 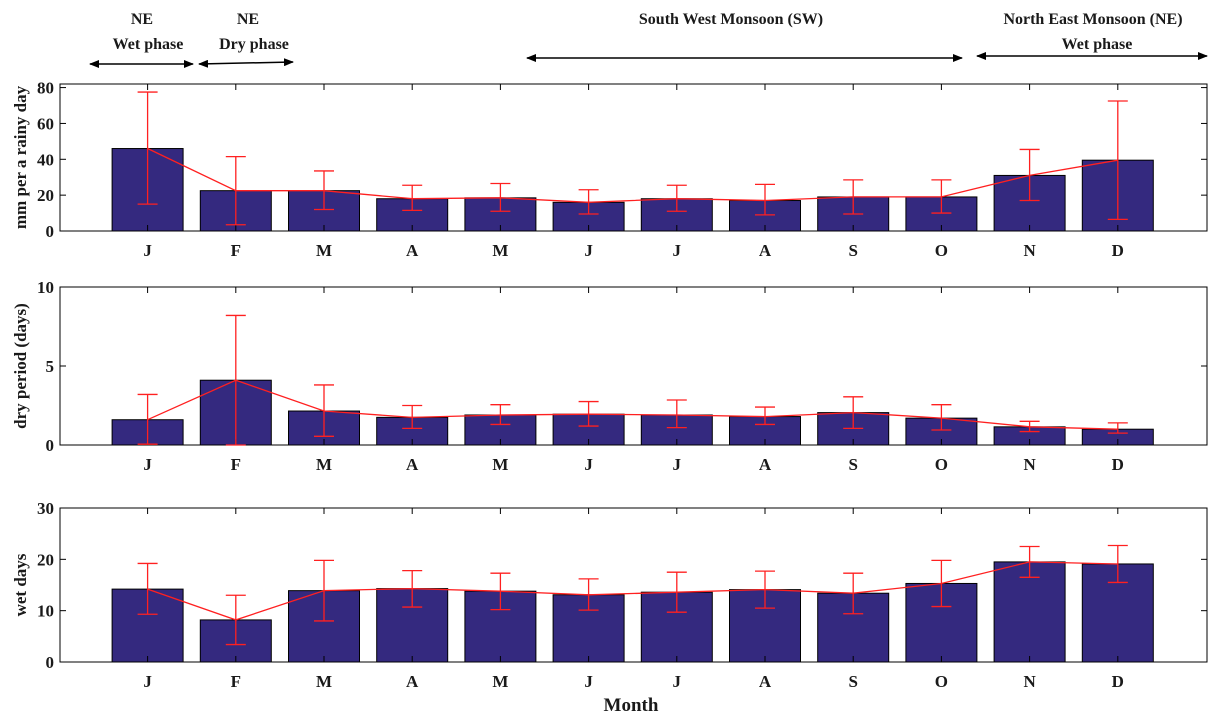 What do you see at coordinates (142, 19) in the screenshot?
I see `phase-ne-wet-line1: NE` at bounding box center [142, 19].